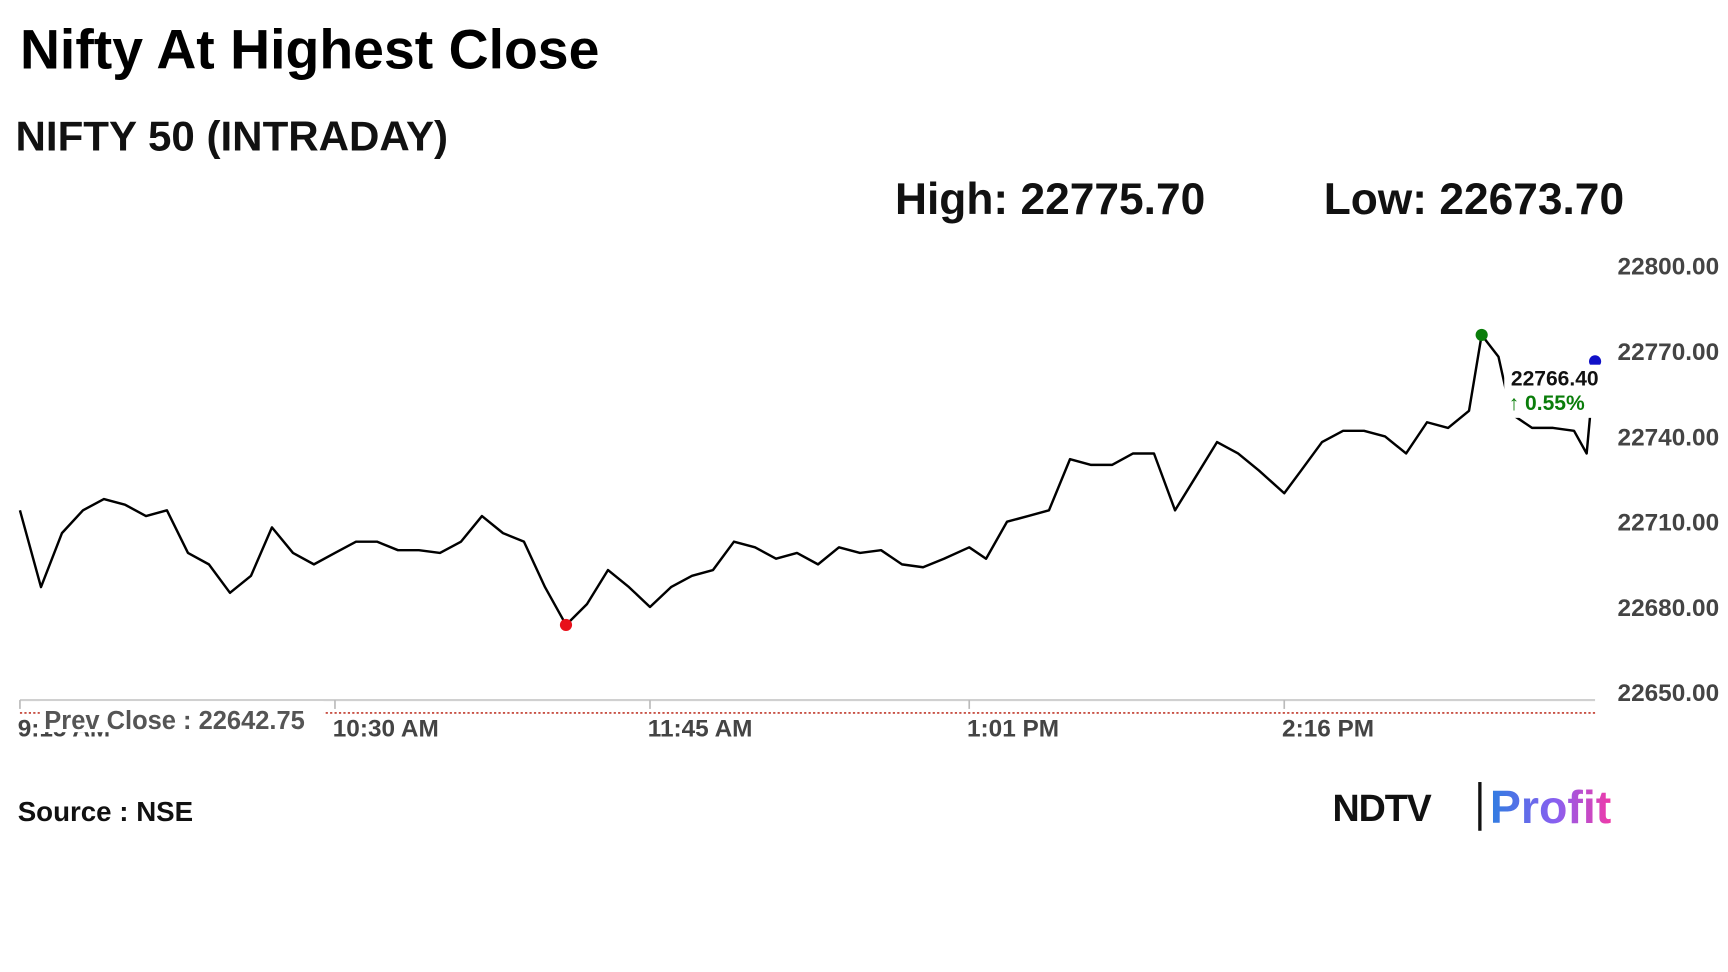  What do you see at coordinates (1669, 267) in the screenshot?
I see `y-tick-label: 22800.00` at bounding box center [1669, 267].